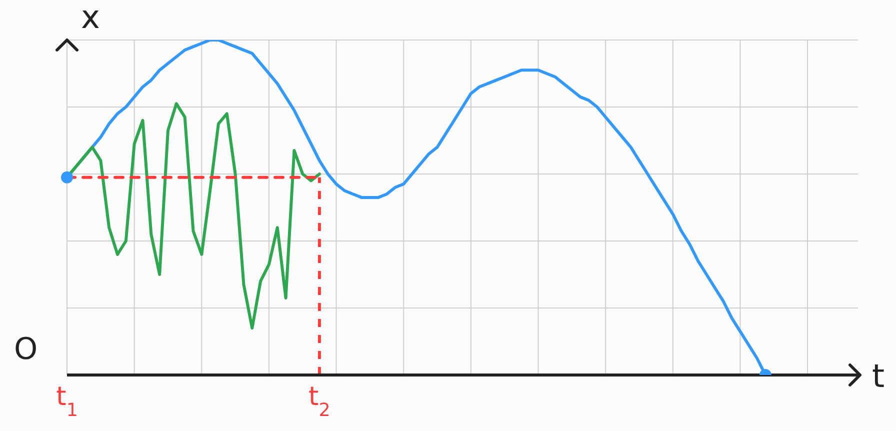 The height and width of the screenshot is (431, 896). What do you see at coordinates (26, 349) in the screenshot?
I see `text: O` at bounding box center [26, 349].